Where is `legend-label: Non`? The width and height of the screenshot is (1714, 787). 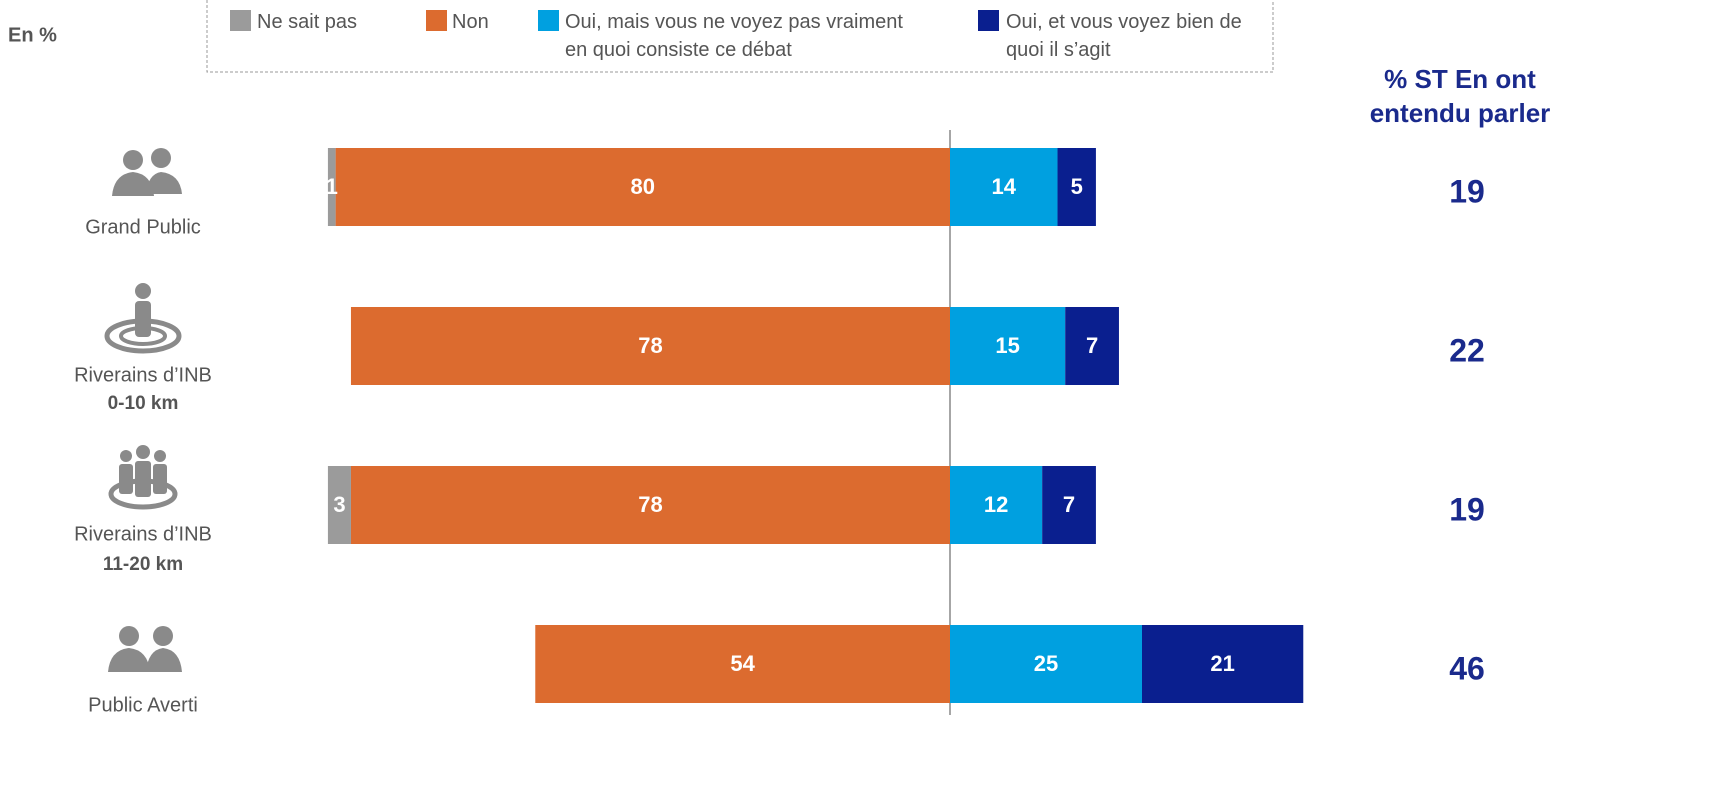
legend-label: Non is located at coordinates (470, 22).